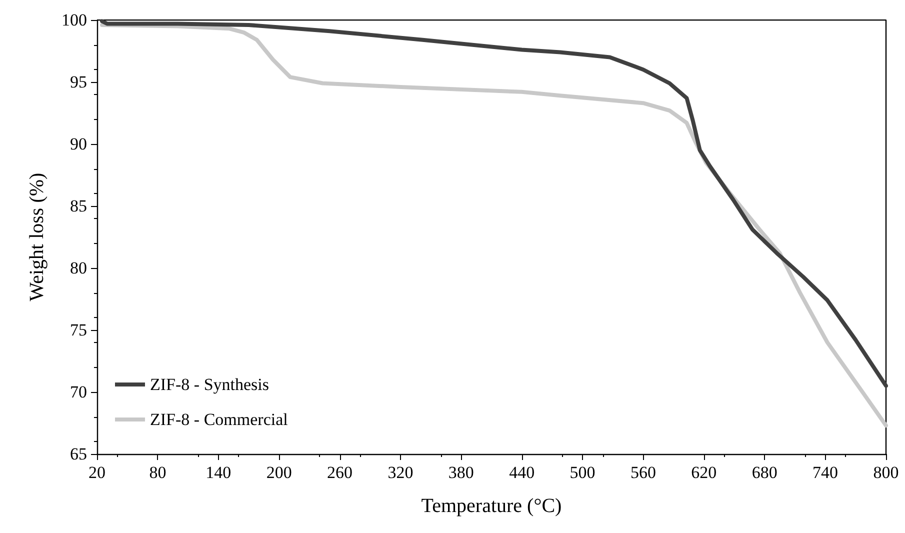 The height and width of the screenshot is (533, 905). I want to click on y-tick-label: 80, so click(78, 268).